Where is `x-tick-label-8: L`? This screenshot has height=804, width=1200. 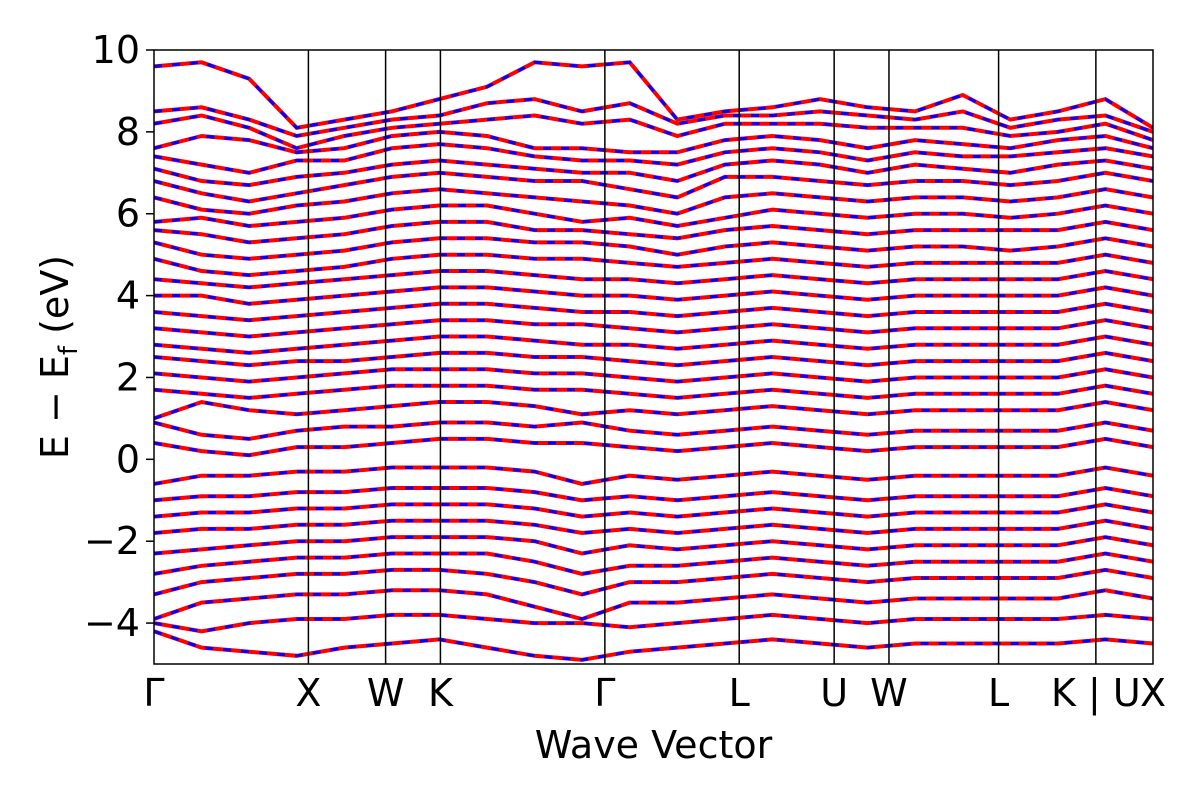
x-tick-label-8: L is located at coordinates (998, 693).